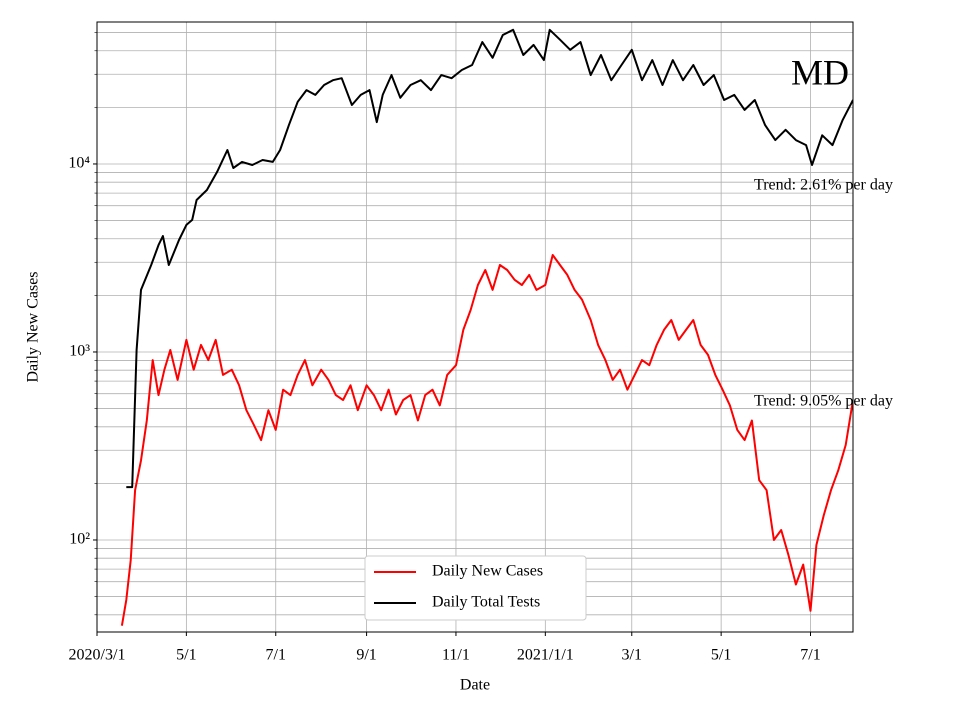  Describe the element at coordinates (79, 539) in the screenshot. I see `y-tick-label: 10²` at that location.